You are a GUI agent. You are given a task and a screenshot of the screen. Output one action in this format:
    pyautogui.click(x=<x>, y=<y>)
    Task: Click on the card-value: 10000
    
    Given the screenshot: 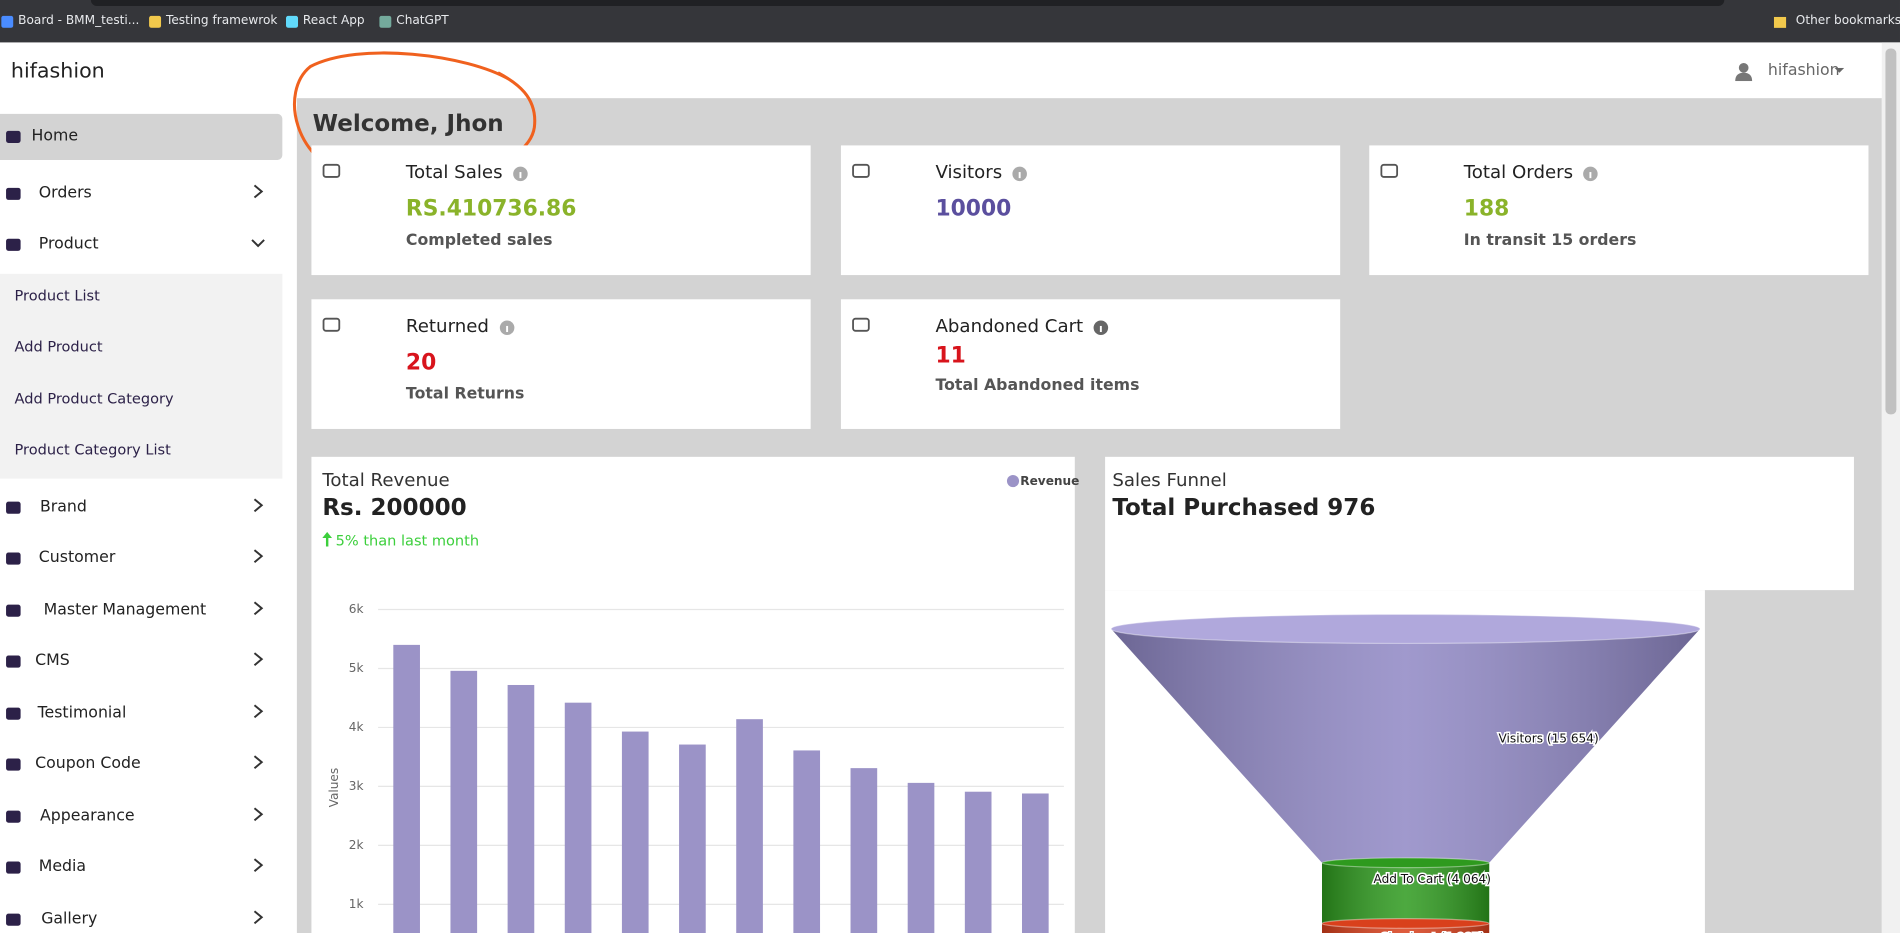 What is the action you would take?
    pyautogui.click(x=973, y=209)
    